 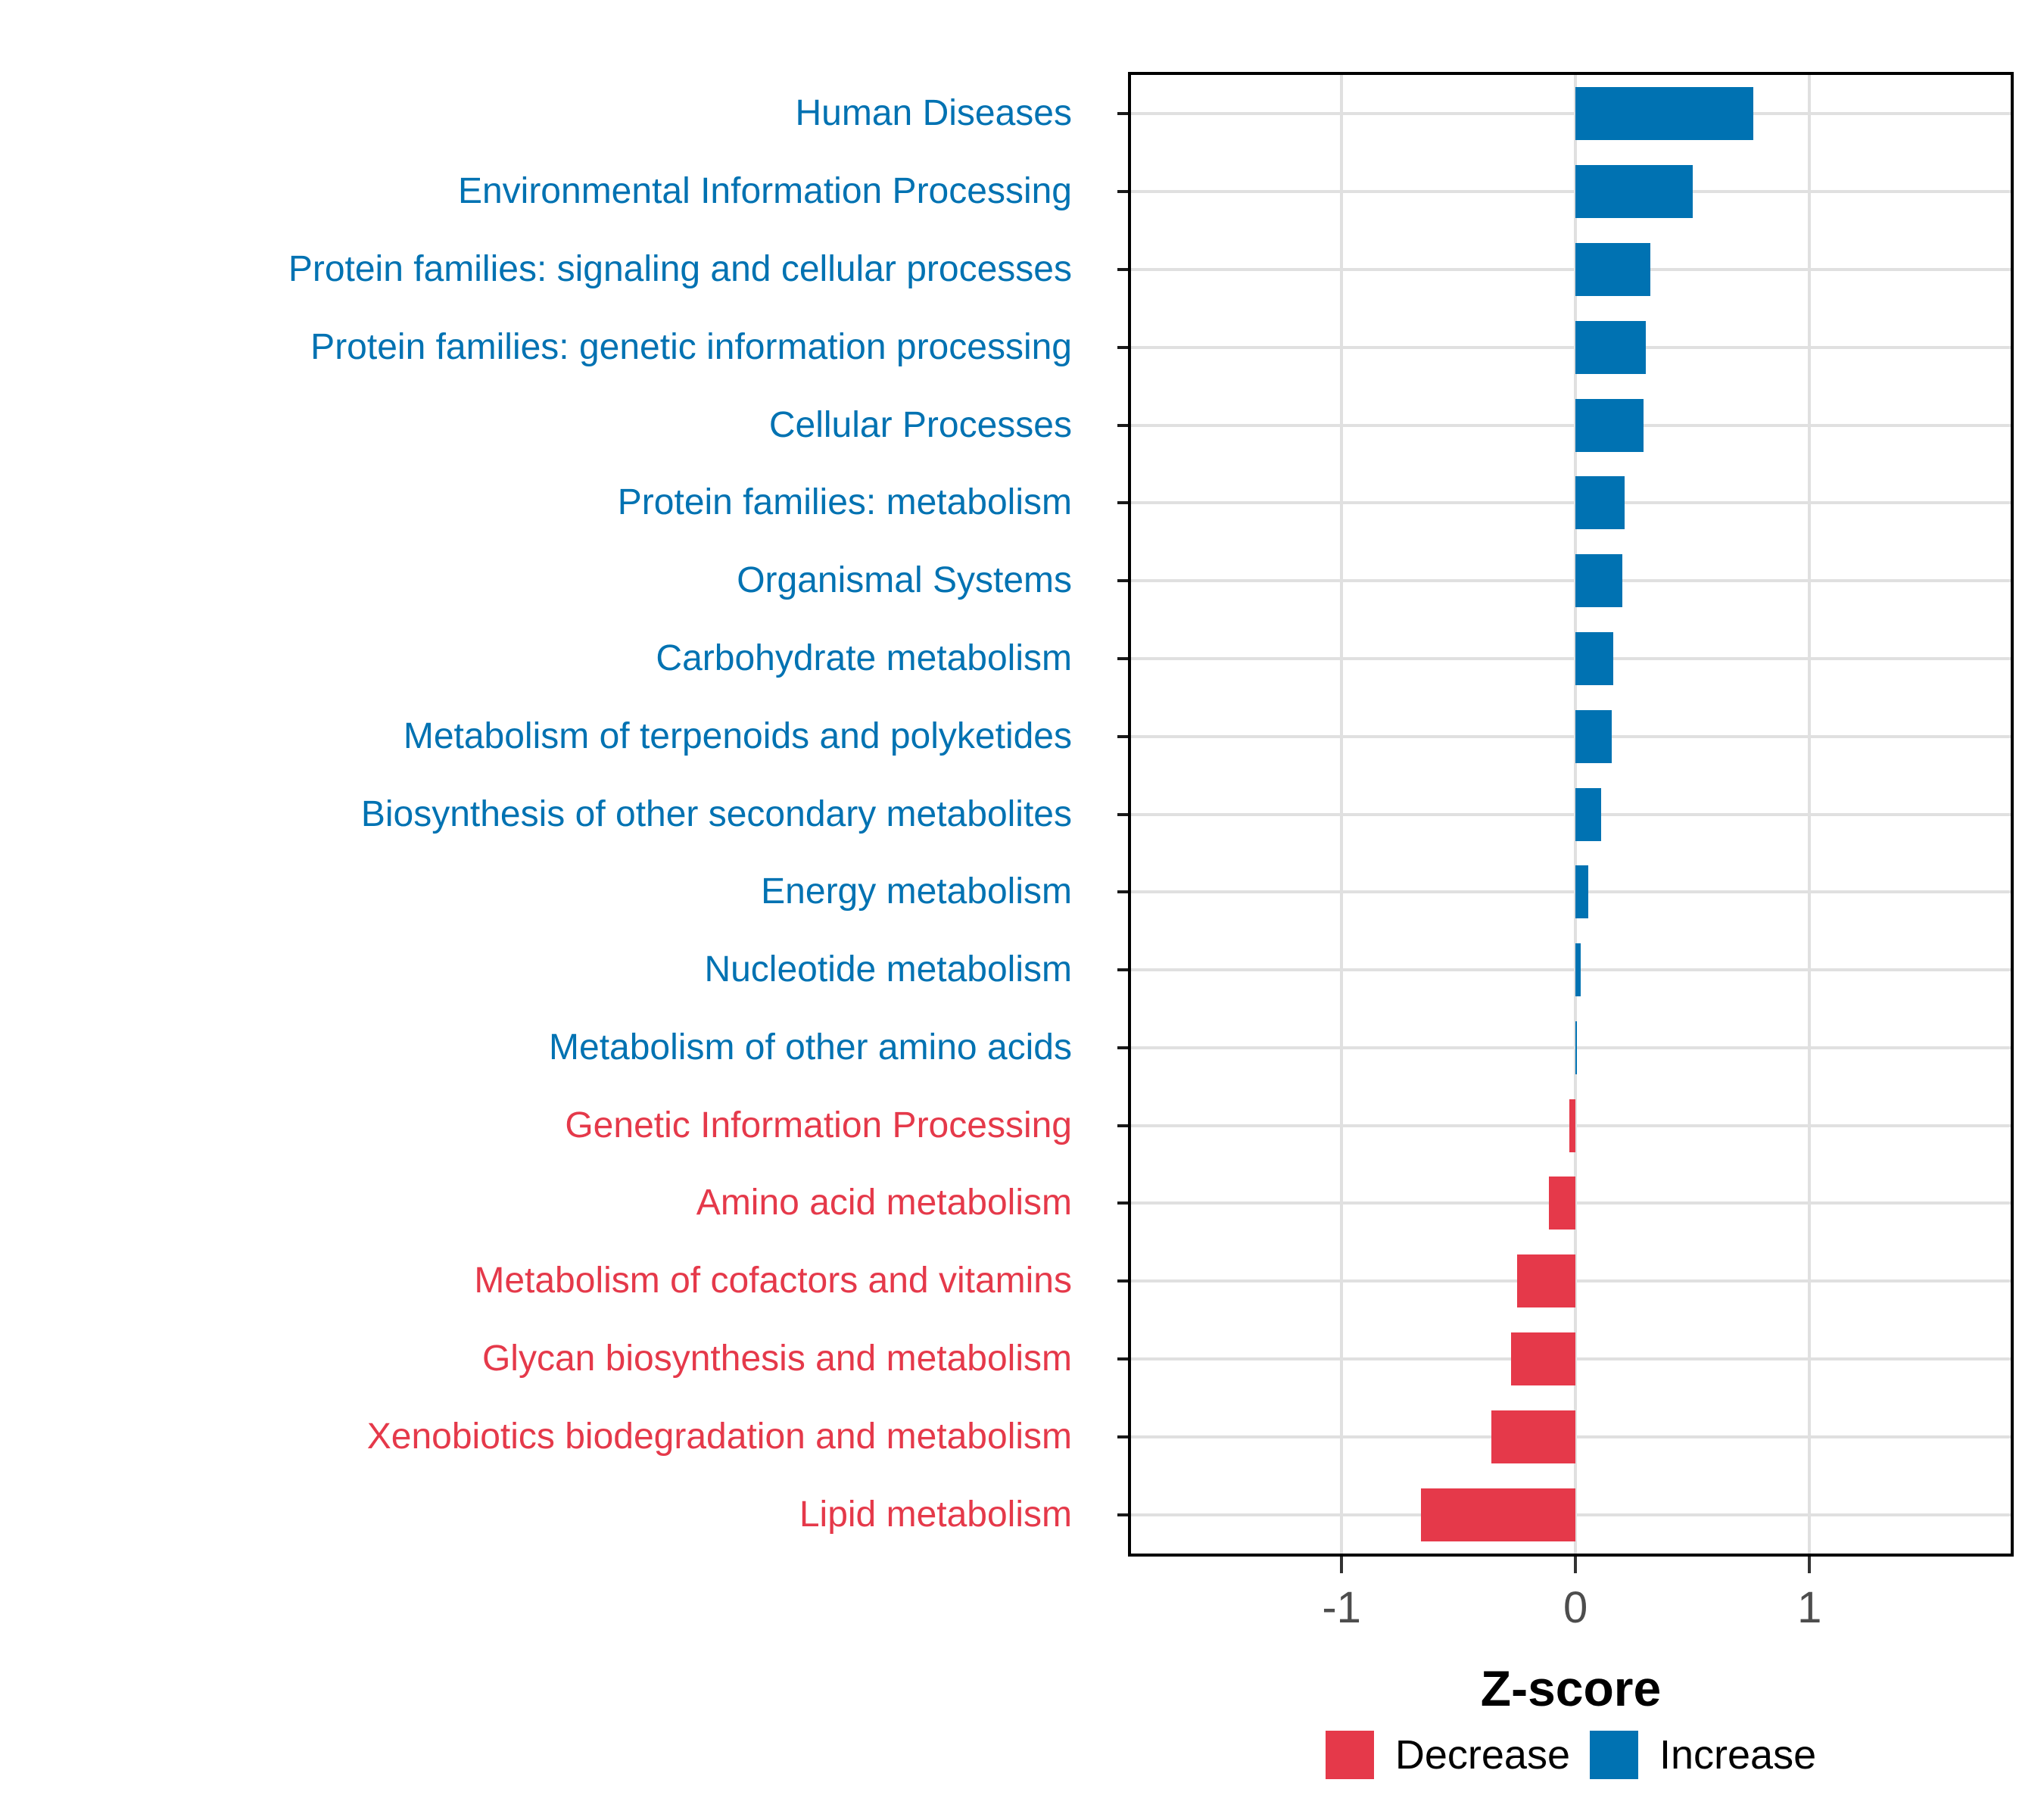 I want to click on category-label: Glycan biosynthesis and metabolism, so click(x=776, y=1359).